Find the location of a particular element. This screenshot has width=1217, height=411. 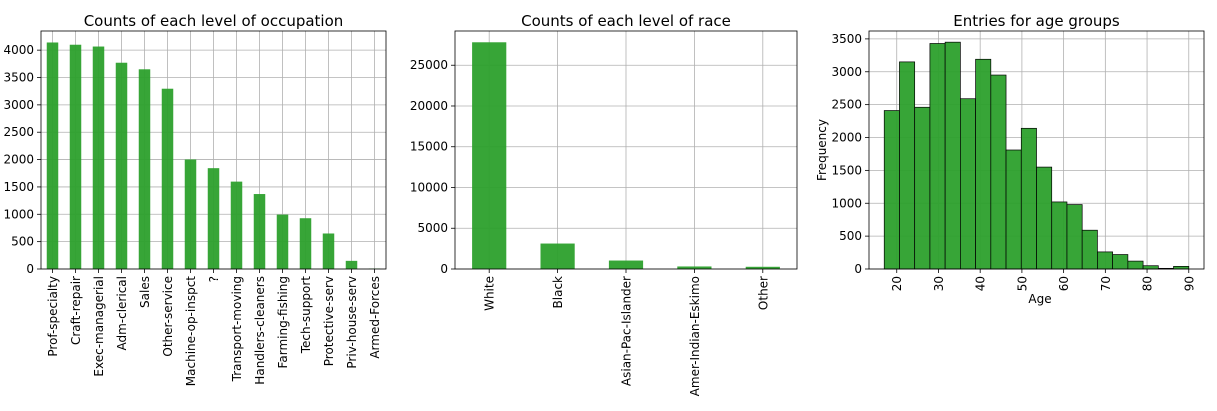

chart-age-ytick-label: 0 is located at coordinates (858, 269).